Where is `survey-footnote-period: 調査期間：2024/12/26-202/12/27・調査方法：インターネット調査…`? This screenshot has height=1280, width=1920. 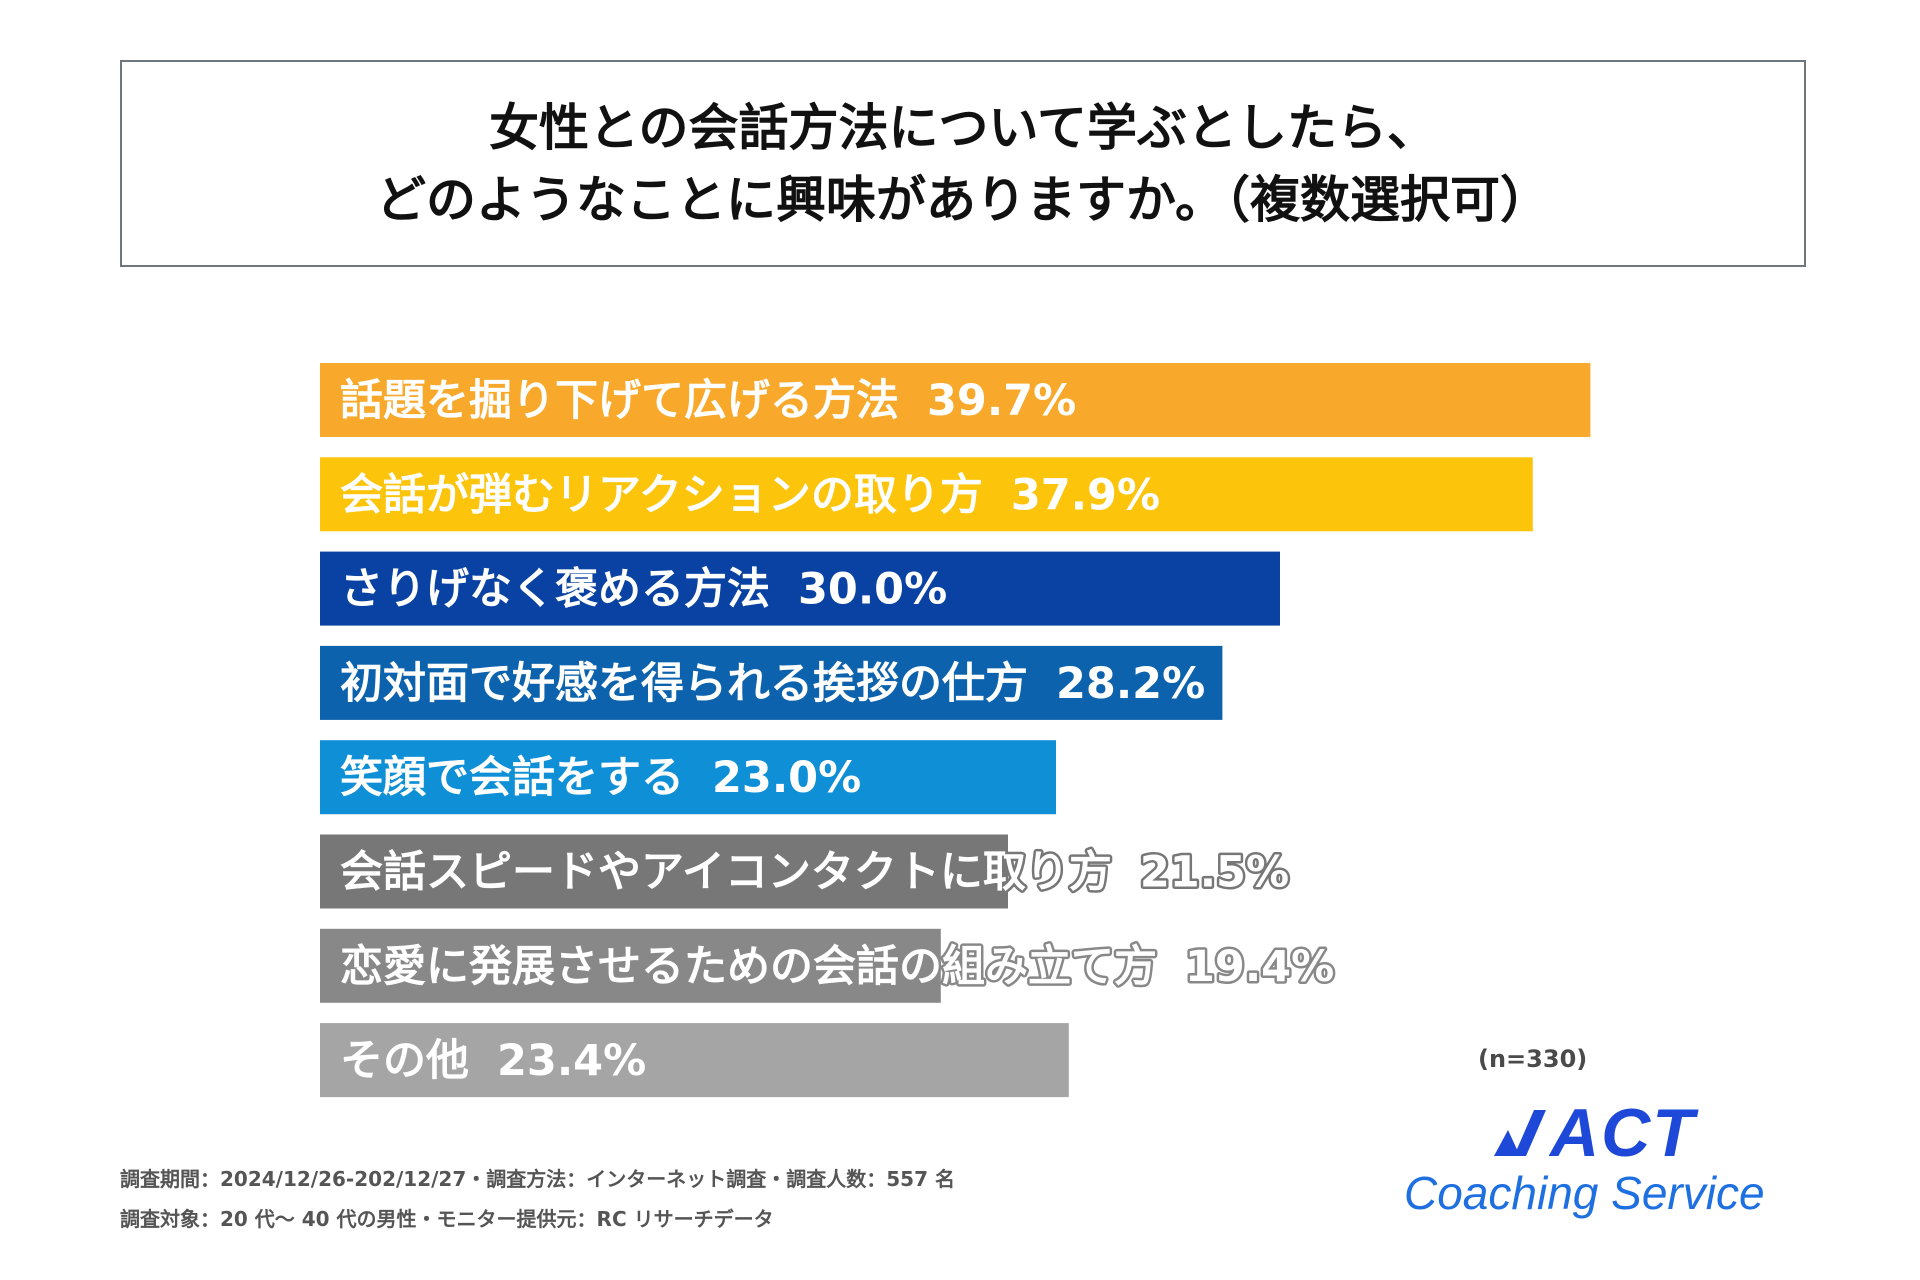 survey-footnote-period: 調査期間：2024/12/26-202/12/27・調査方法：インターネット調査… is located at coordinates (537, 1179).